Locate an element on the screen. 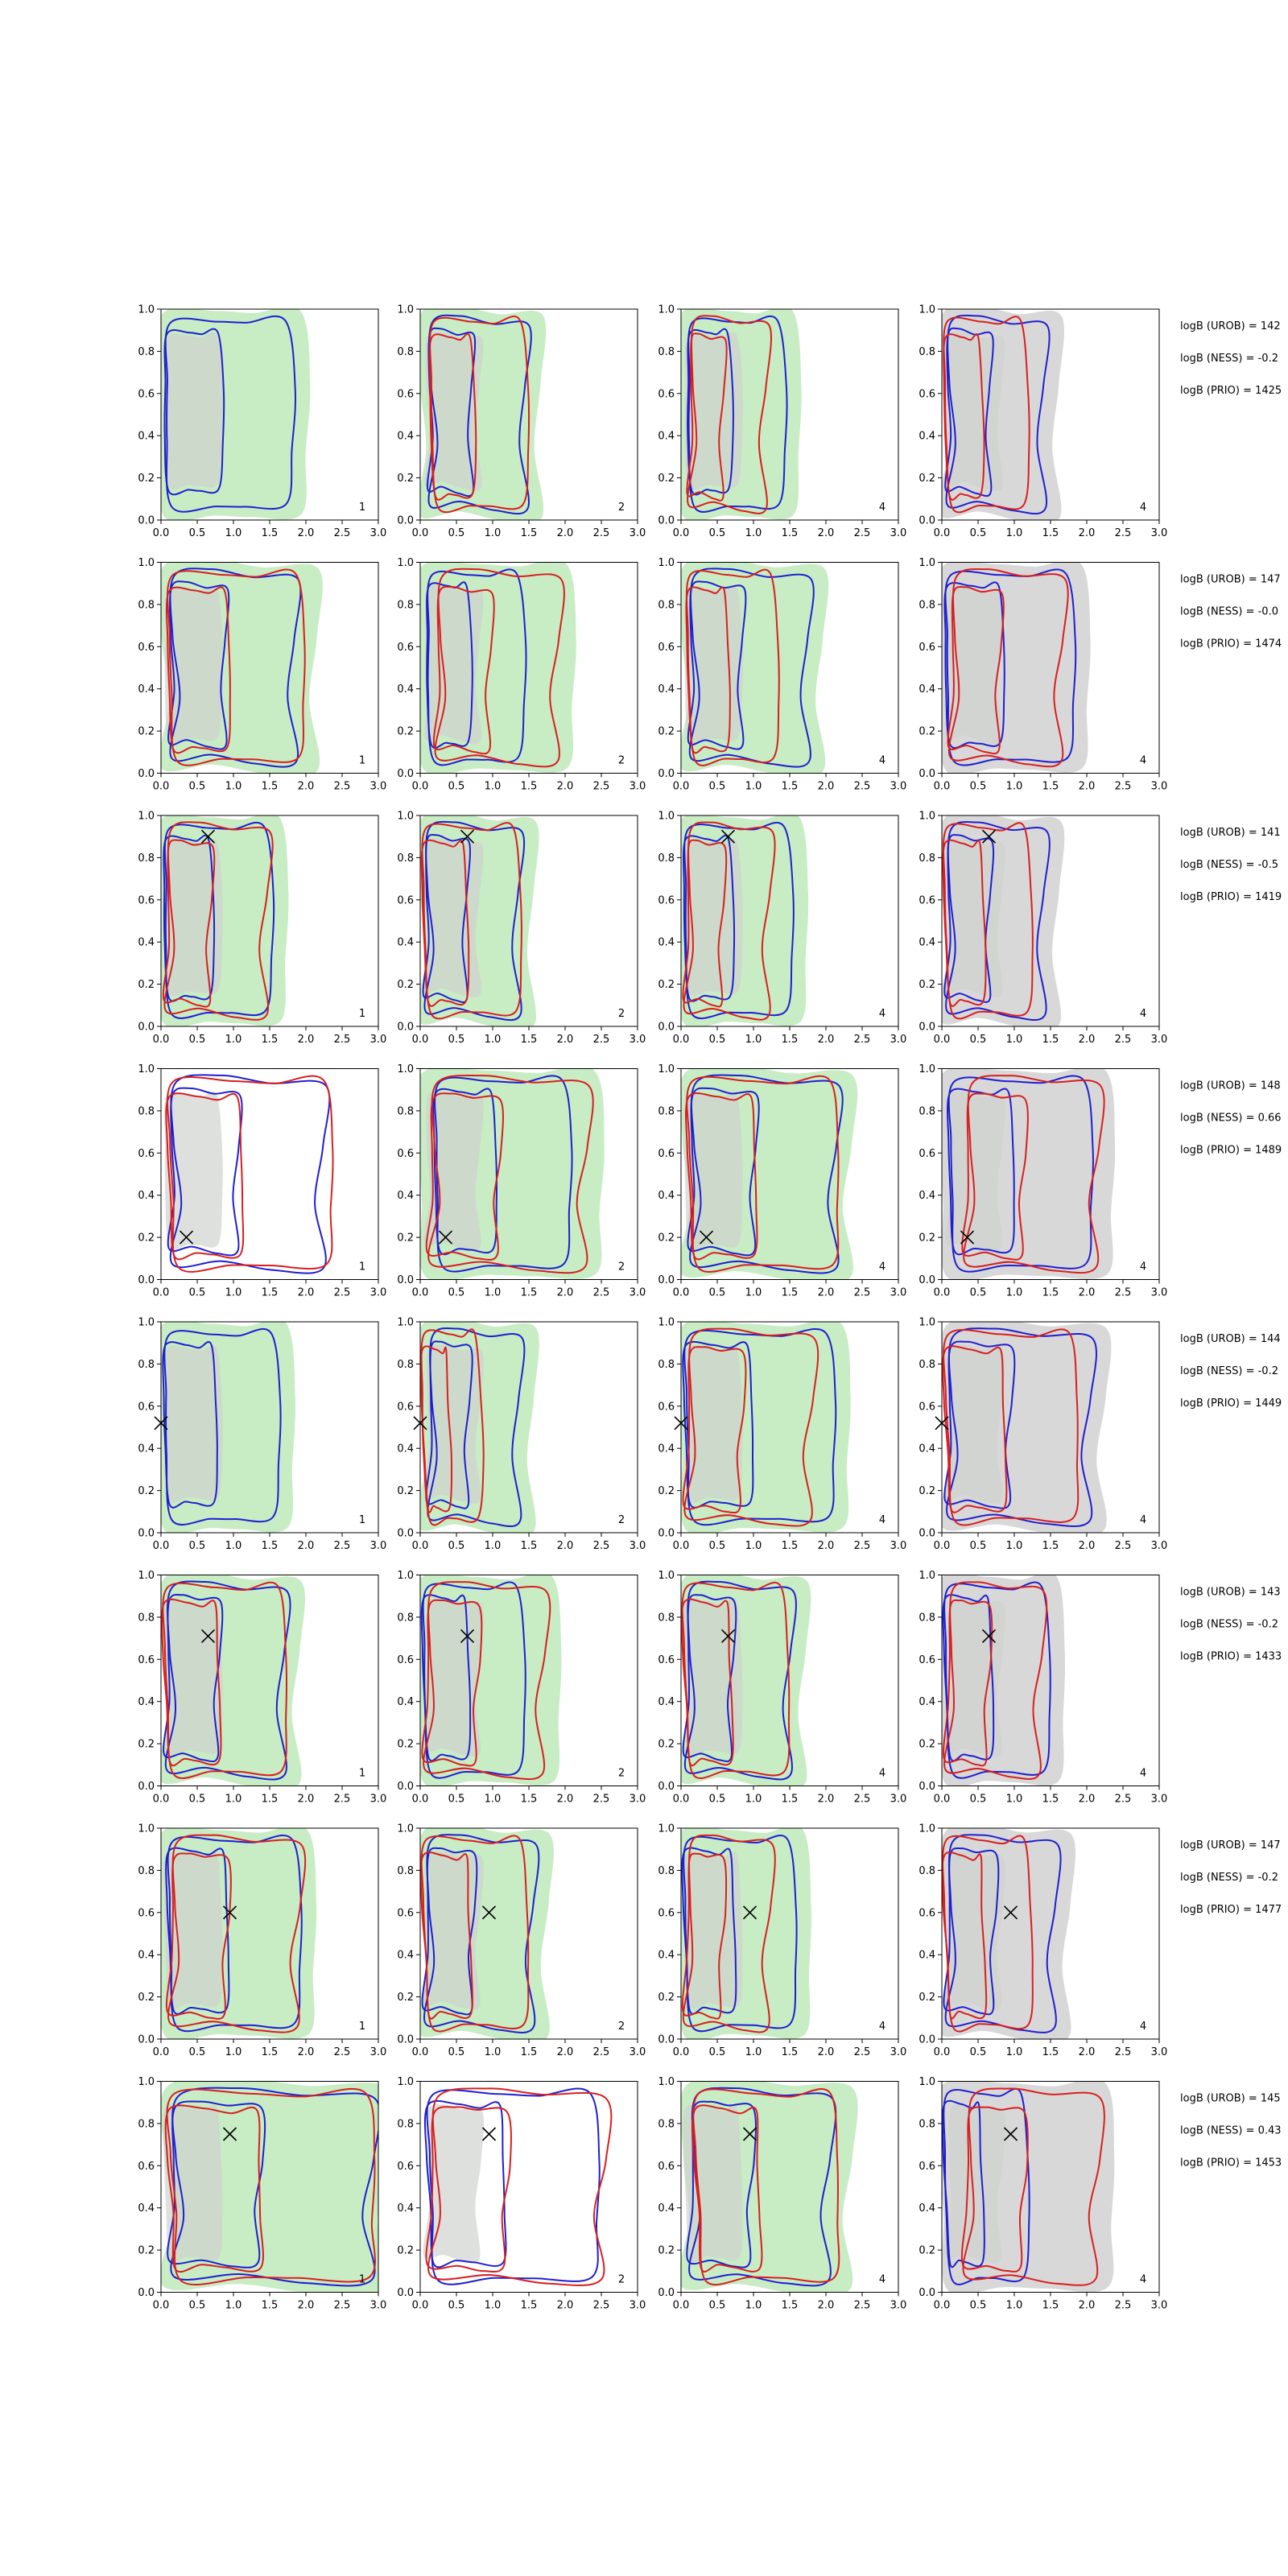 The height and width of the screenshot is (2576, 1288). panel-3-3: 0.0 0.5 1.0 1.5 2.0 2.5 3.0 0.0 0.2 0.4 0.6 0.8 1.0 4 is located at coordinates (782, 928).